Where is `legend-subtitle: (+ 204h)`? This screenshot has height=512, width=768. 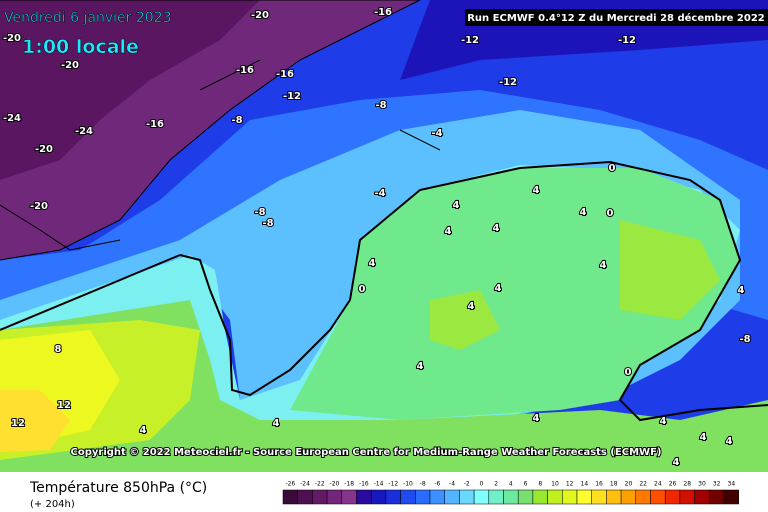
legend-subtitle: (+ 204h) is located at coordinates (52, 504).